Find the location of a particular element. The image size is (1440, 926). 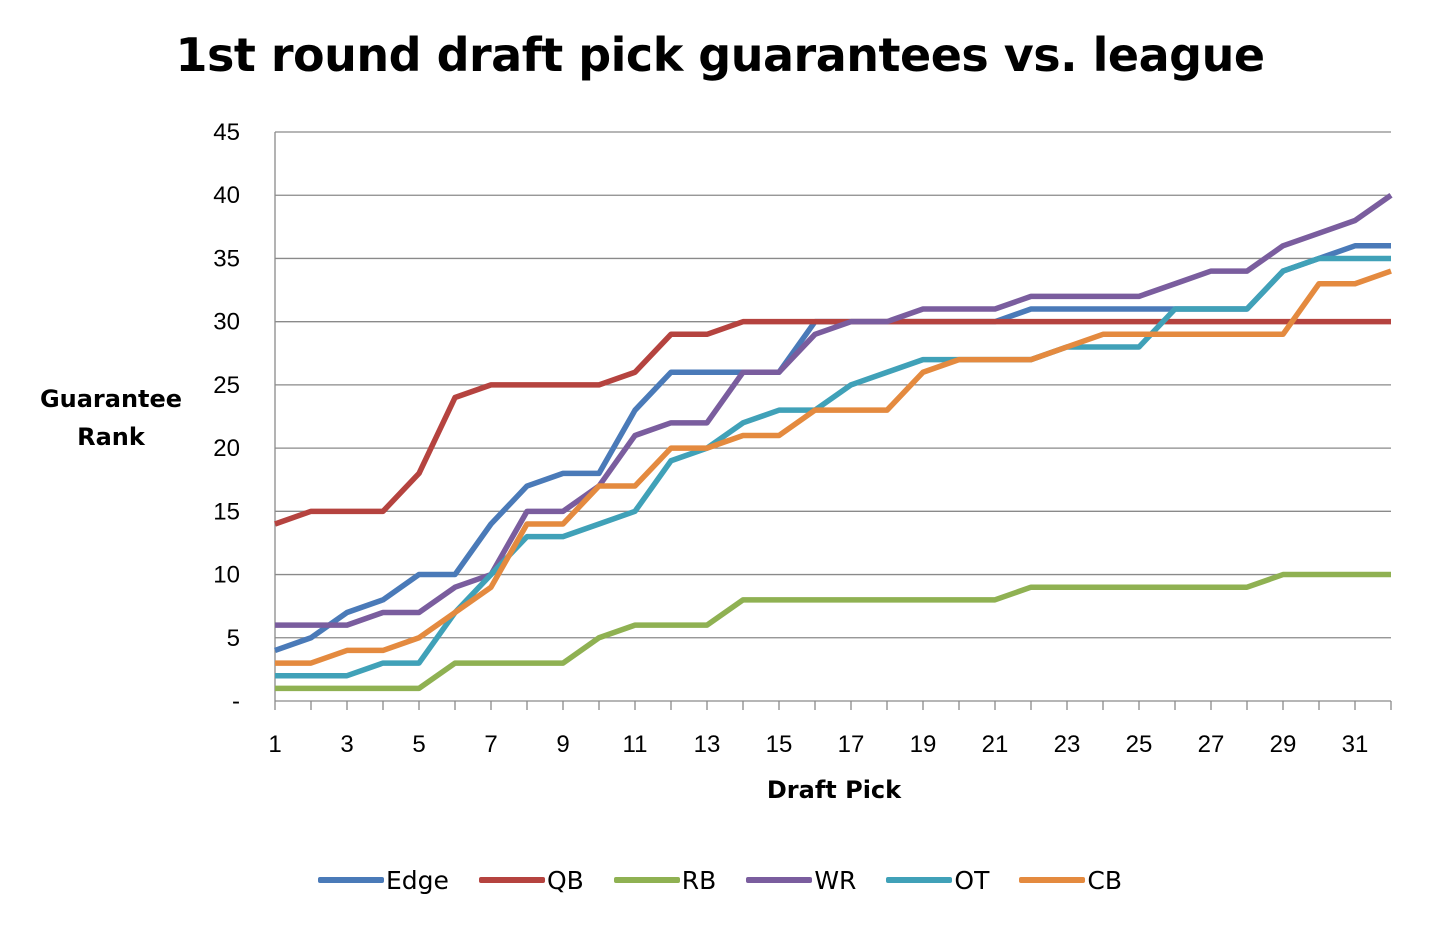

x-tick-label: 13 is located at coordinates (707, 744).